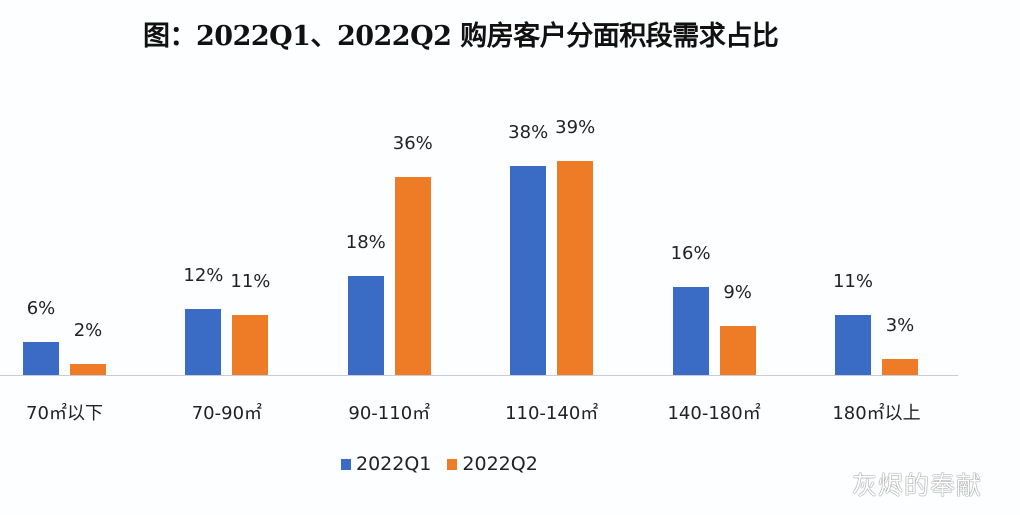 Image resolution: width=1020 pixels, height=515 pixels. What do you see at coordinates (394, 464) in the screenshot?
I see `legend-label-q1: 2022Q1` at bounding box center [394, 464].